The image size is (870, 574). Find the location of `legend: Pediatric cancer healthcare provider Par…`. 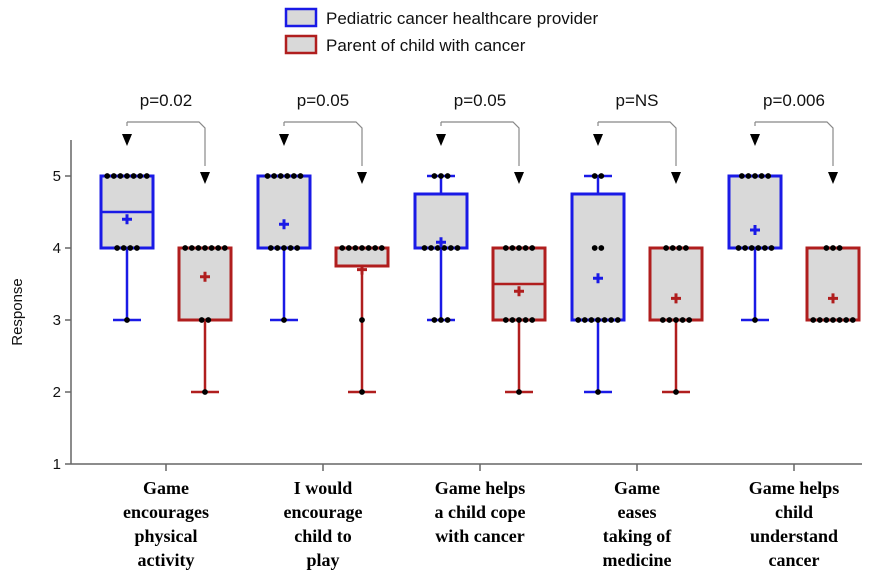

legend: Pediatric cancer healthcare provider Par… is located at coordinates (441, 31).